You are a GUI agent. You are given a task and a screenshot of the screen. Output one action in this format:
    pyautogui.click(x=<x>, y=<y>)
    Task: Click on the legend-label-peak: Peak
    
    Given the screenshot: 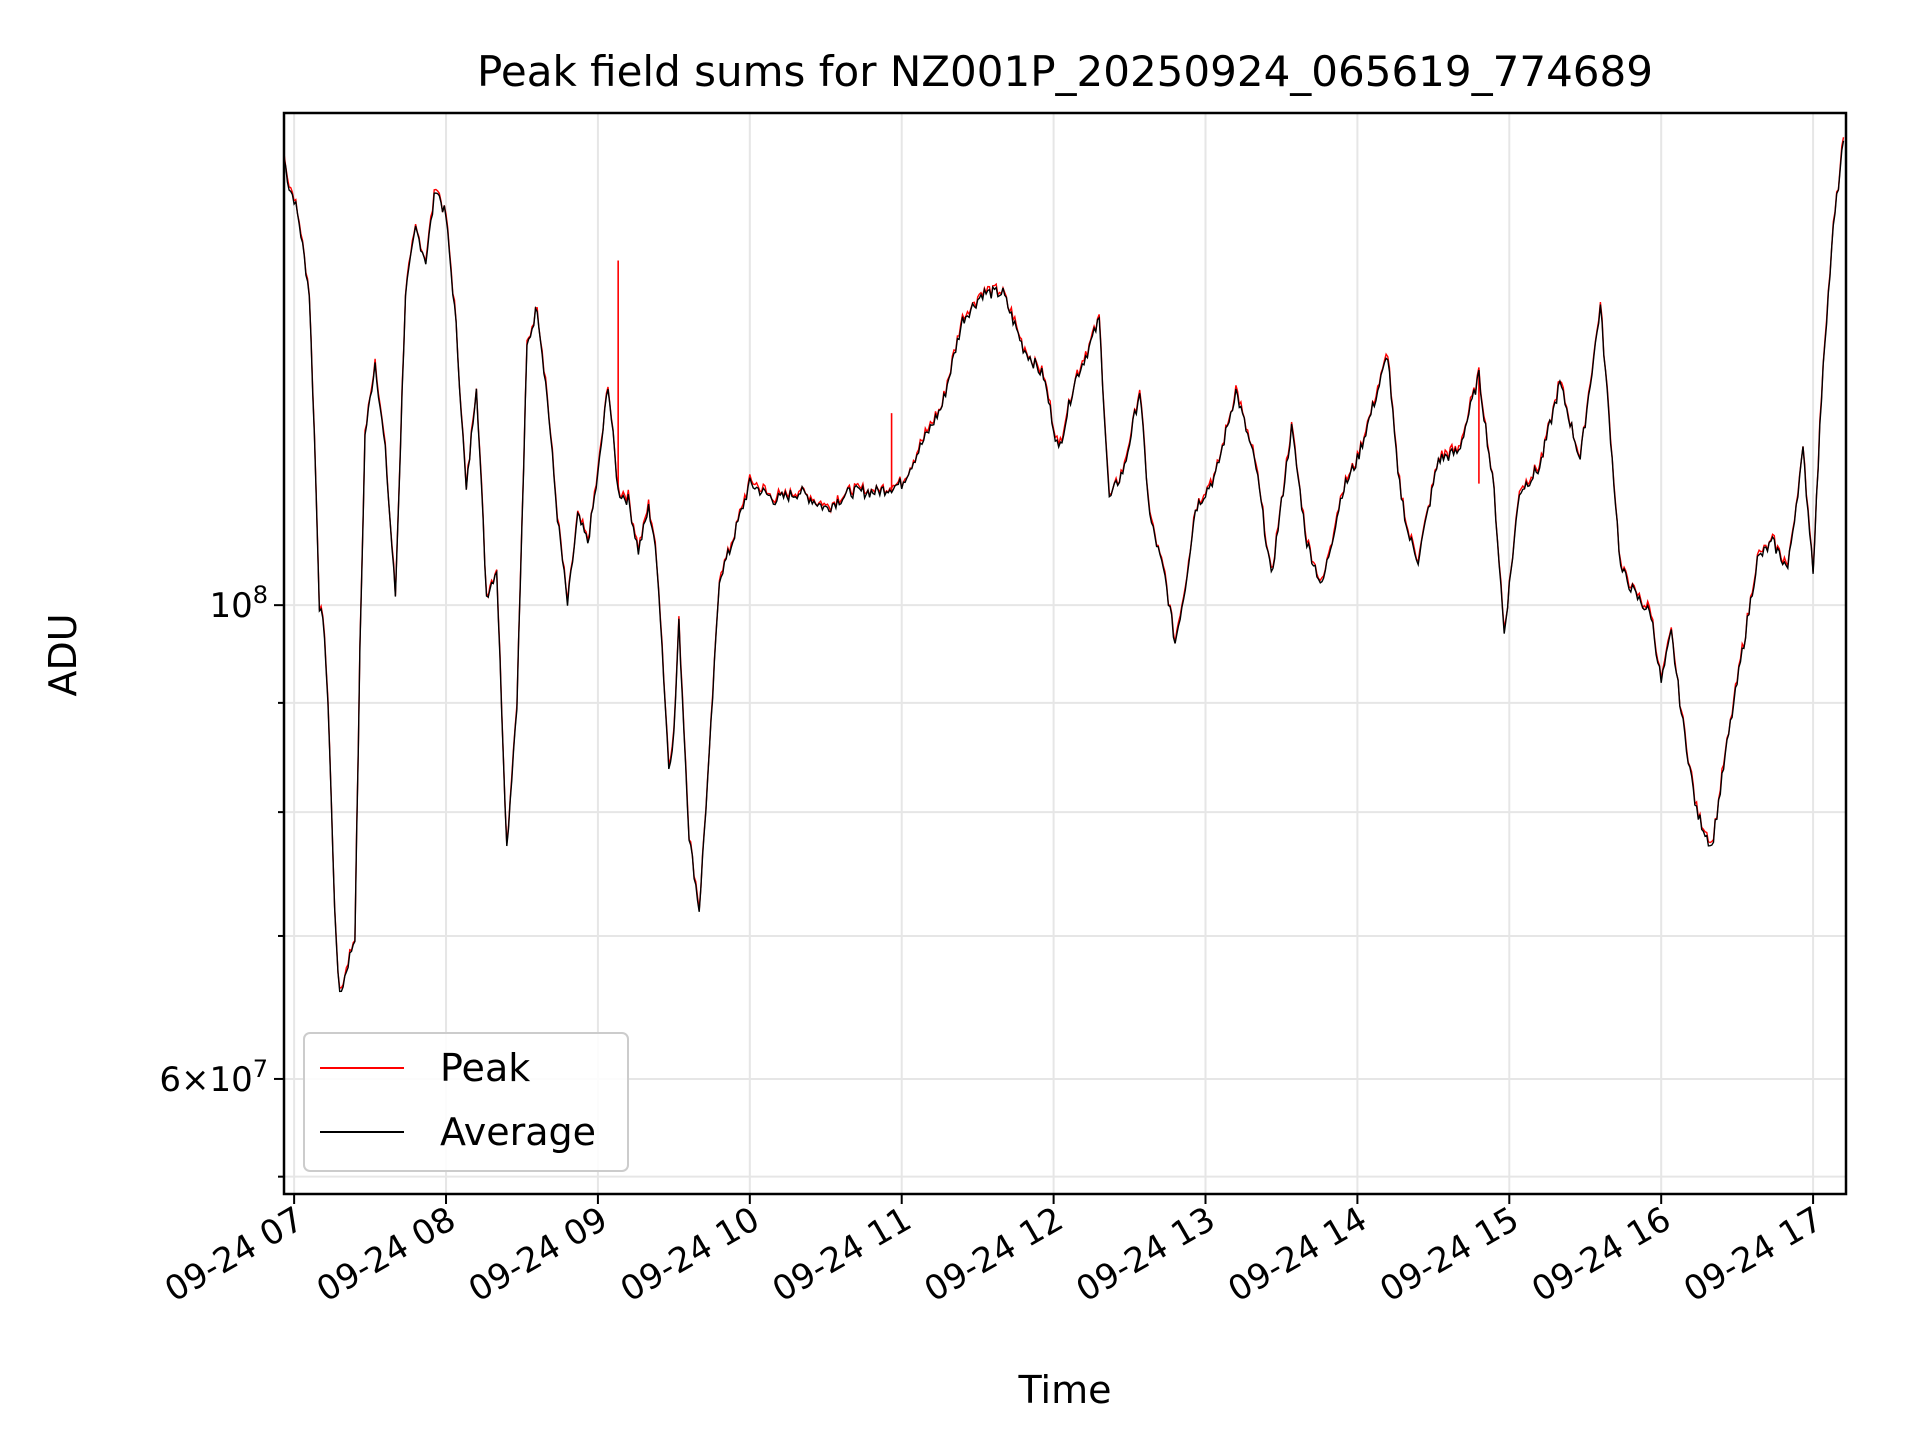 What is the action you would take?
    pyautogui.click(x=485, y=1068)
    